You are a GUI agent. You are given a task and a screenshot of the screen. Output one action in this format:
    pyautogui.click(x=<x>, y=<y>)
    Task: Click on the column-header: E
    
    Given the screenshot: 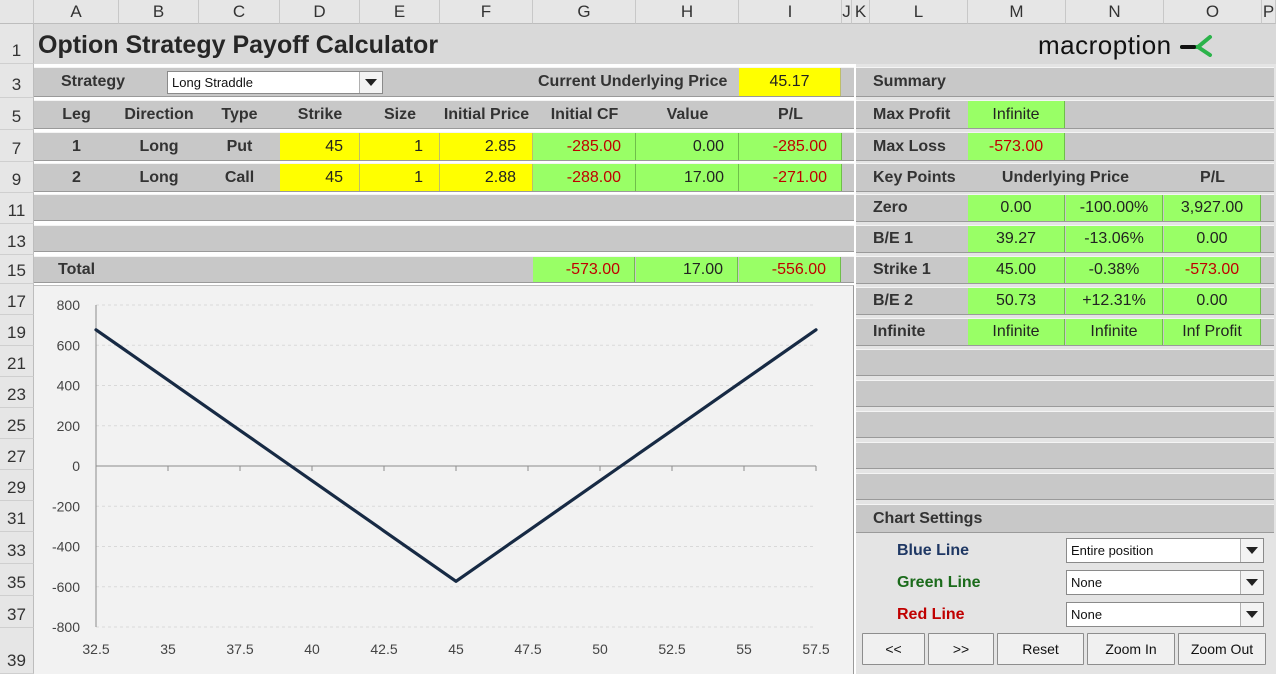 What is the action you would take?
    pyautogui.click(x=400, y=12)
    